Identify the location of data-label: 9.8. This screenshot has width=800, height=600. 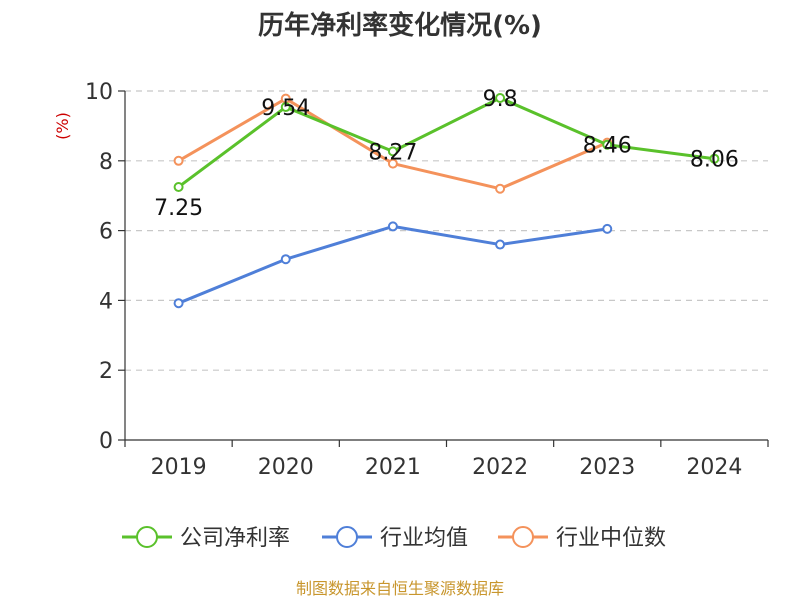
(500, 99).